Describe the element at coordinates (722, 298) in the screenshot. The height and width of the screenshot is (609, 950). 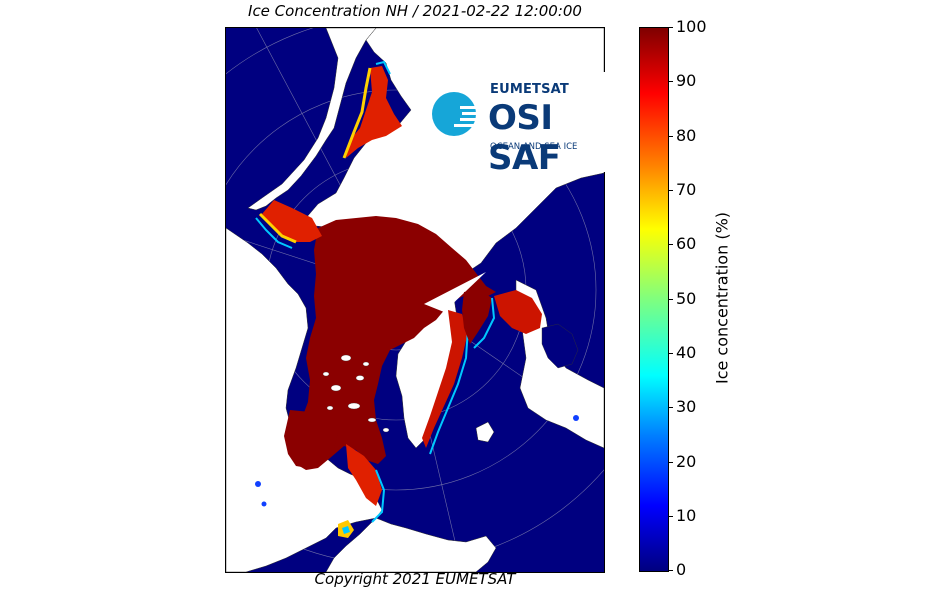
I see `colorbar-axis-label: Ice concentration (%)` at that location.